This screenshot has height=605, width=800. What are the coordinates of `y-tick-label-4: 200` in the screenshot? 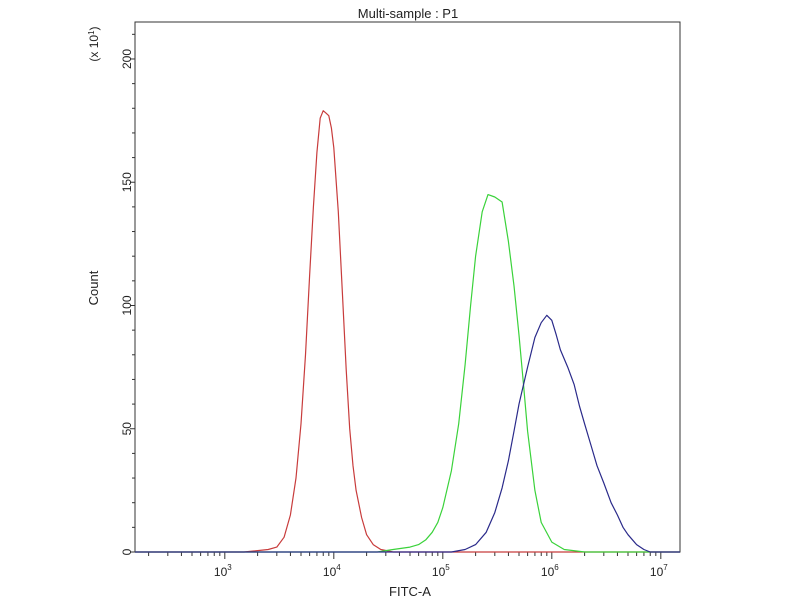 It's located at (127, 59).